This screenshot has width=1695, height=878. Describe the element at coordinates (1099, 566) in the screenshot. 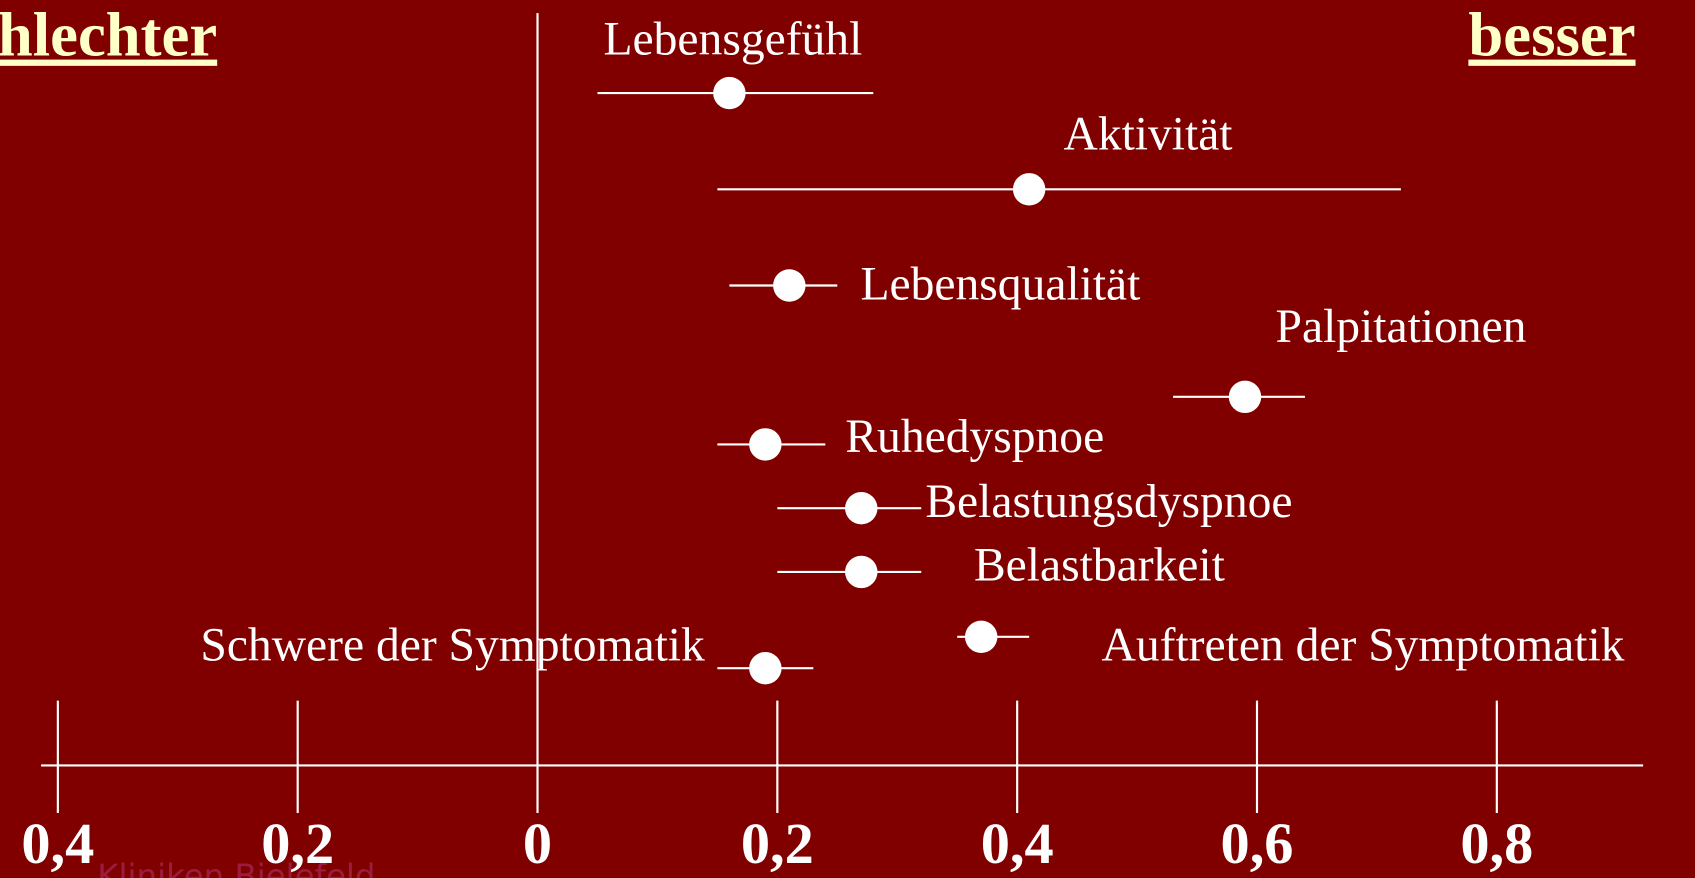

I see `item-label: Belastbarkeit` at that location.